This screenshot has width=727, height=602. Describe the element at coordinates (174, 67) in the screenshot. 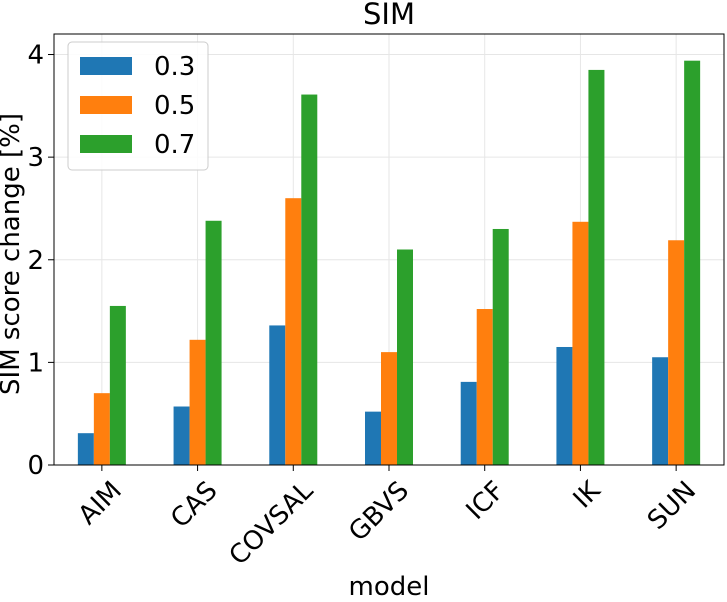

I see `legend-label: 0.3` at that location.